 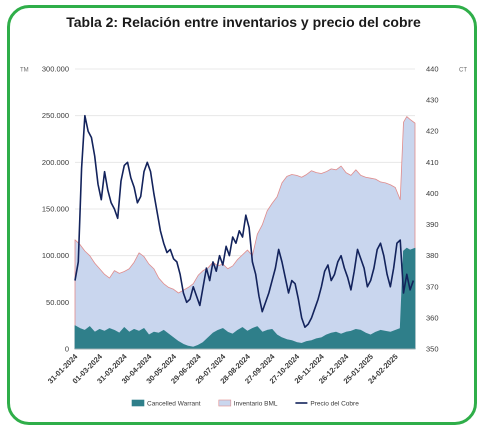 I want to click on right-tick-label: 420, so click(x=432, y=131).